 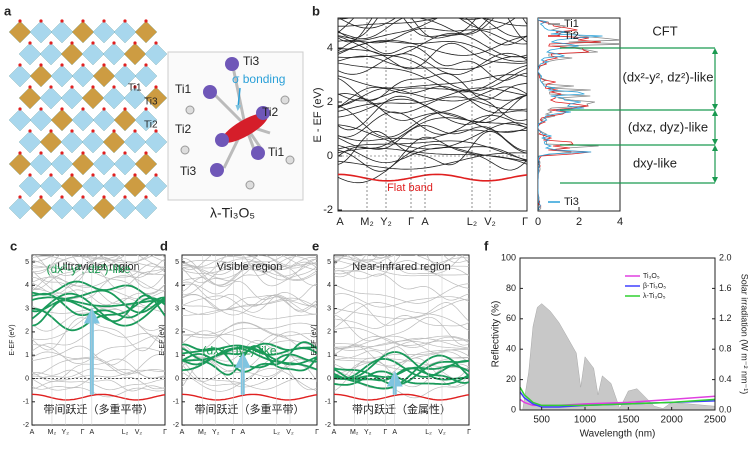 What do you see at coordinates (654, 296) in the screenshot?
I see `legend-label: λ-Ti₃O₅` at bounding box center [654, 296].